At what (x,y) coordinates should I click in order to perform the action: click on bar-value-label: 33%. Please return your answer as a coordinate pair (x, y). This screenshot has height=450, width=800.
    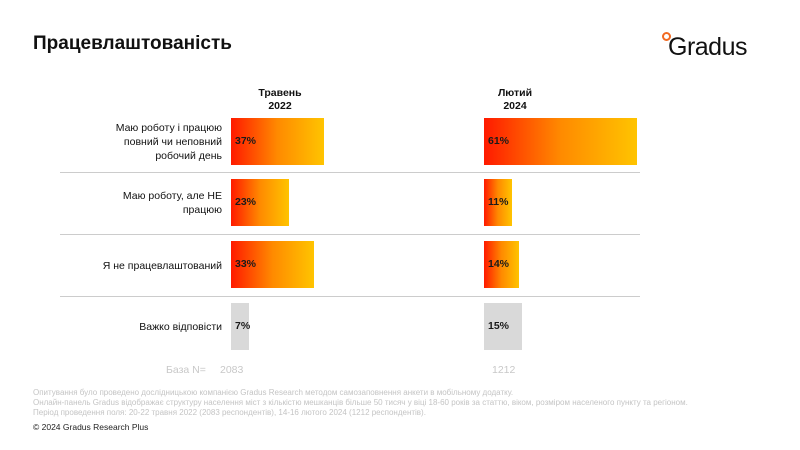
    Looking at the image, I should click on (246, 264).